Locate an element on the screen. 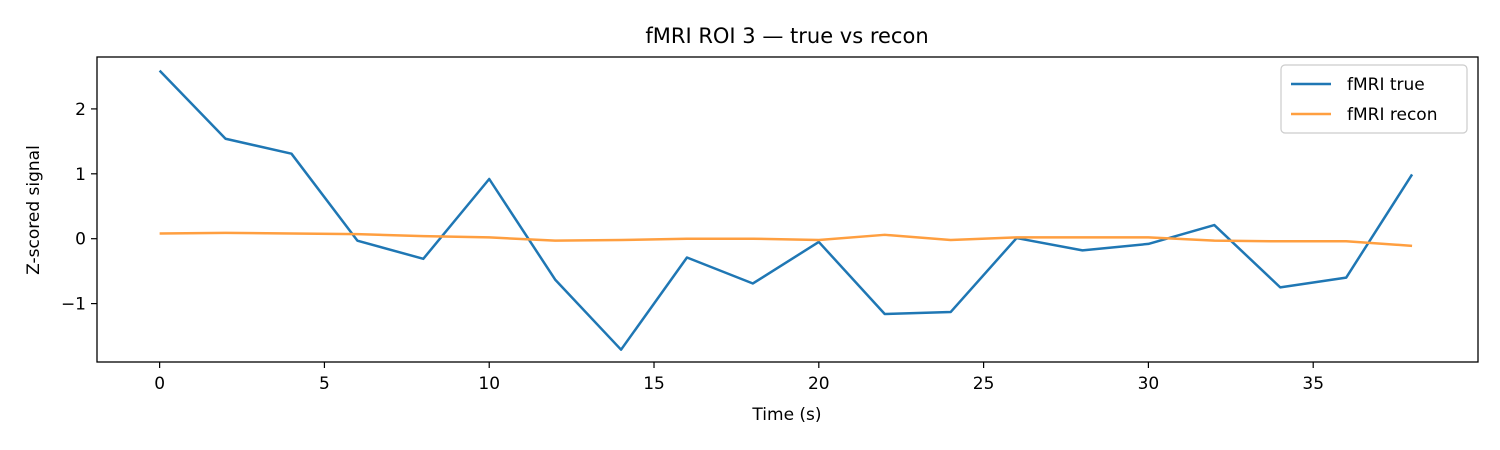 Image resolution: width=1500 pixels, height=450 pixels. x-tick-label: 10 is located at coordinates (489, 384).